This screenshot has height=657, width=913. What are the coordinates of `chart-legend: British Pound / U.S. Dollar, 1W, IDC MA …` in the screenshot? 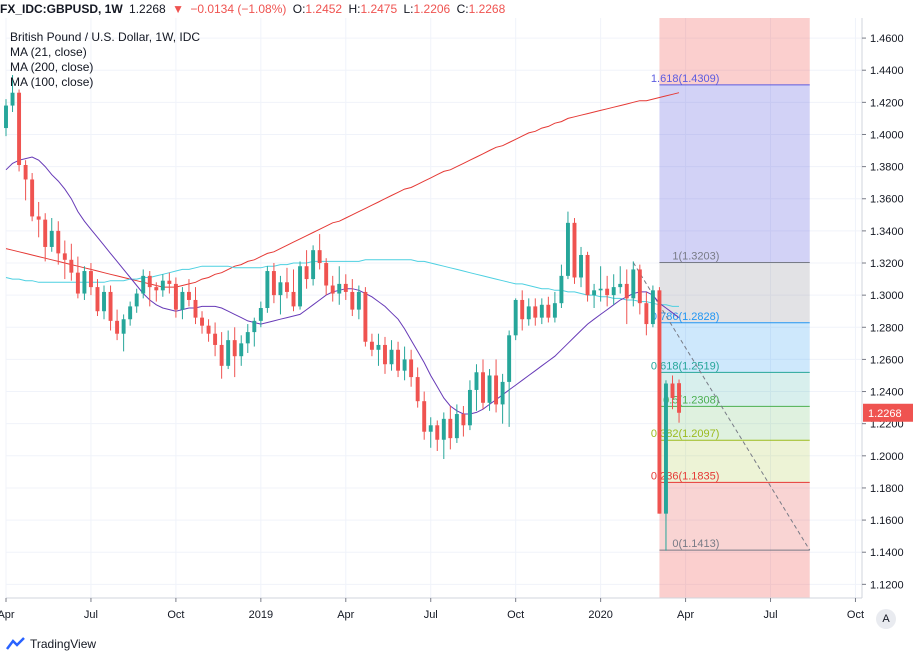 It's located at (105, 60).